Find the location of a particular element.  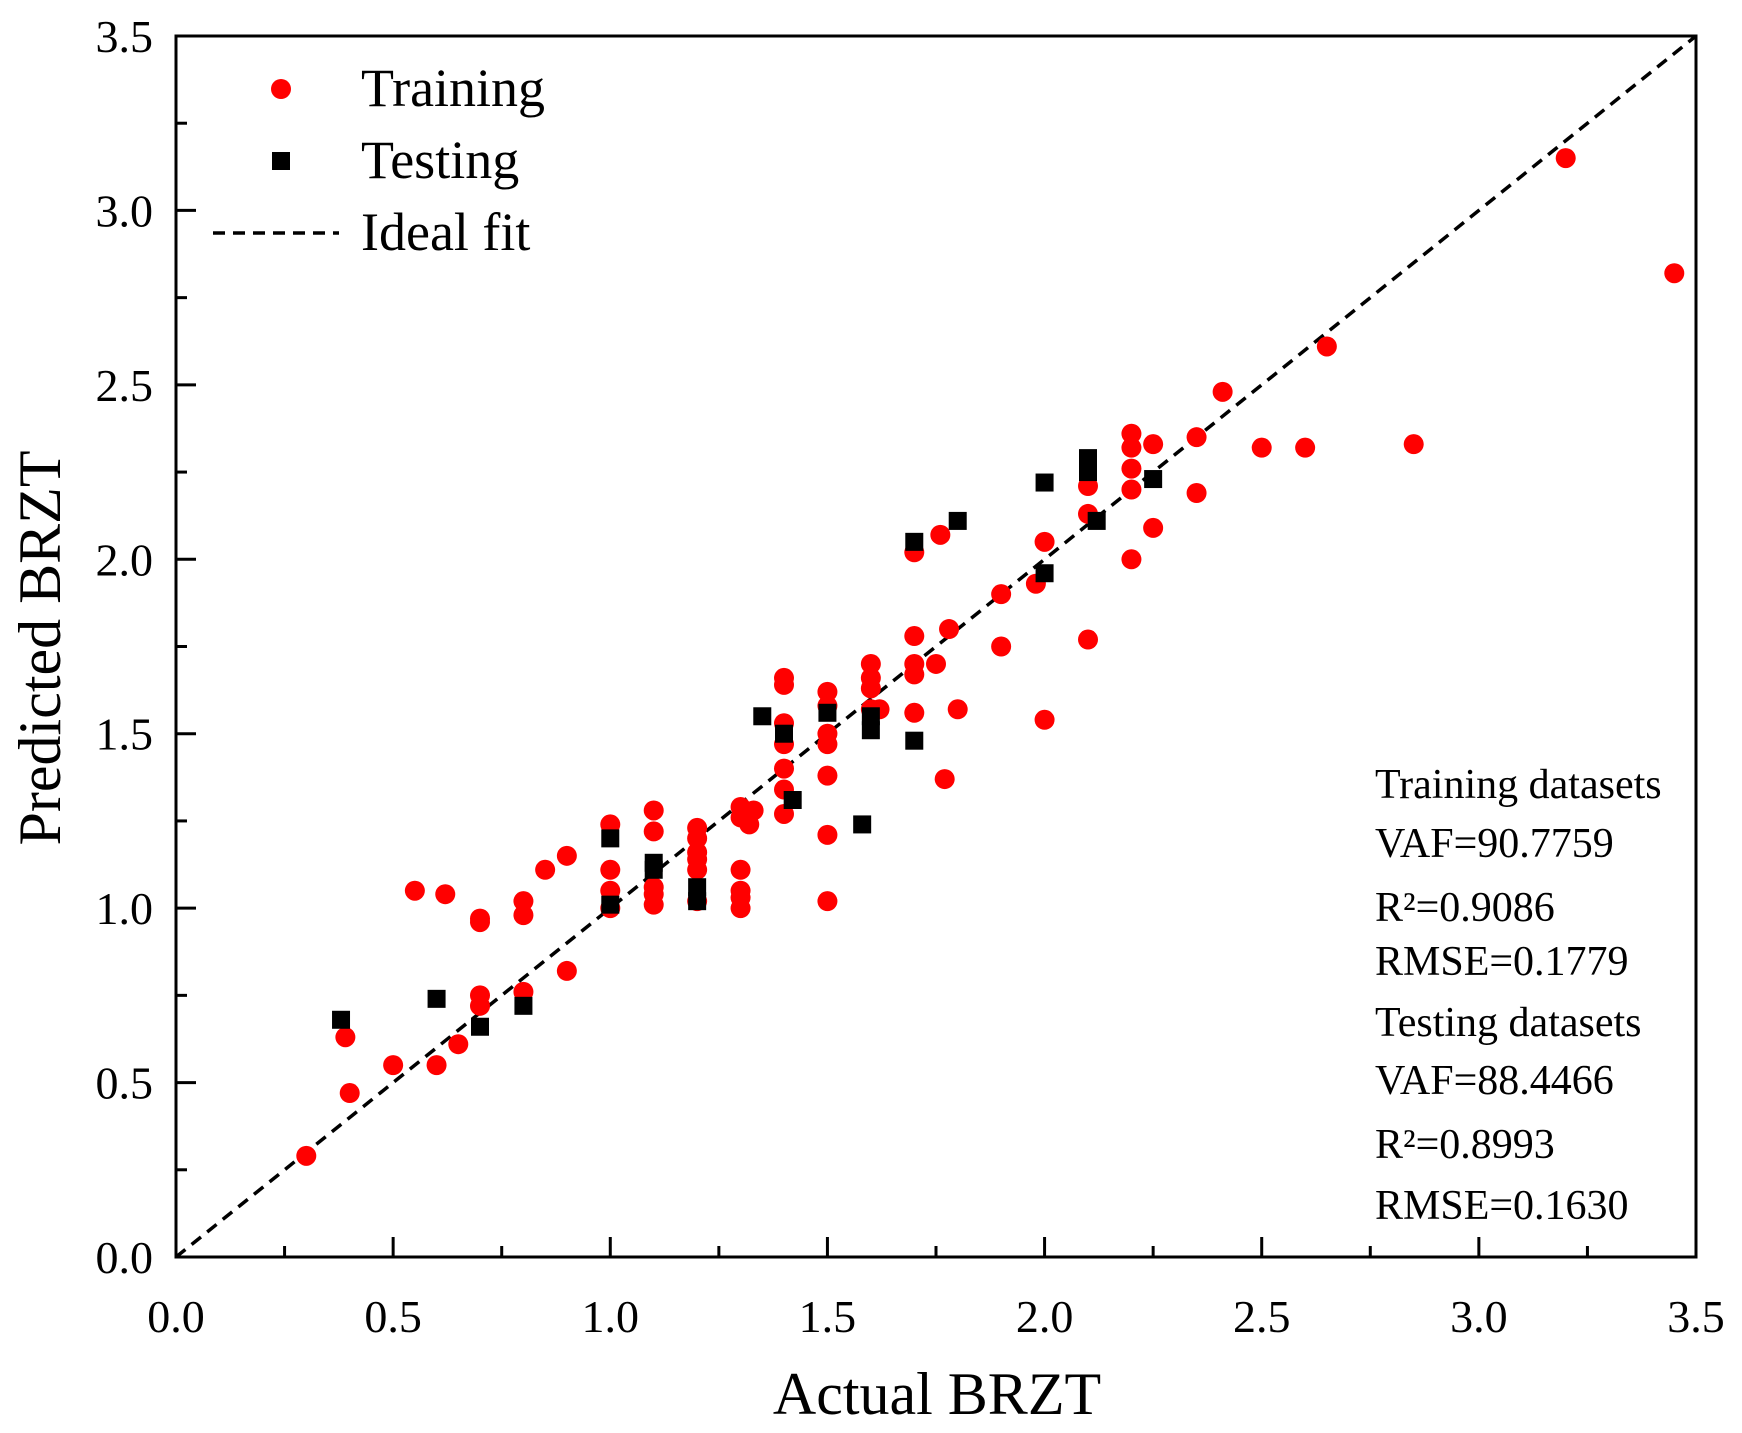

y-tick-label: 0.0 is located at coordinates (125, 1257).